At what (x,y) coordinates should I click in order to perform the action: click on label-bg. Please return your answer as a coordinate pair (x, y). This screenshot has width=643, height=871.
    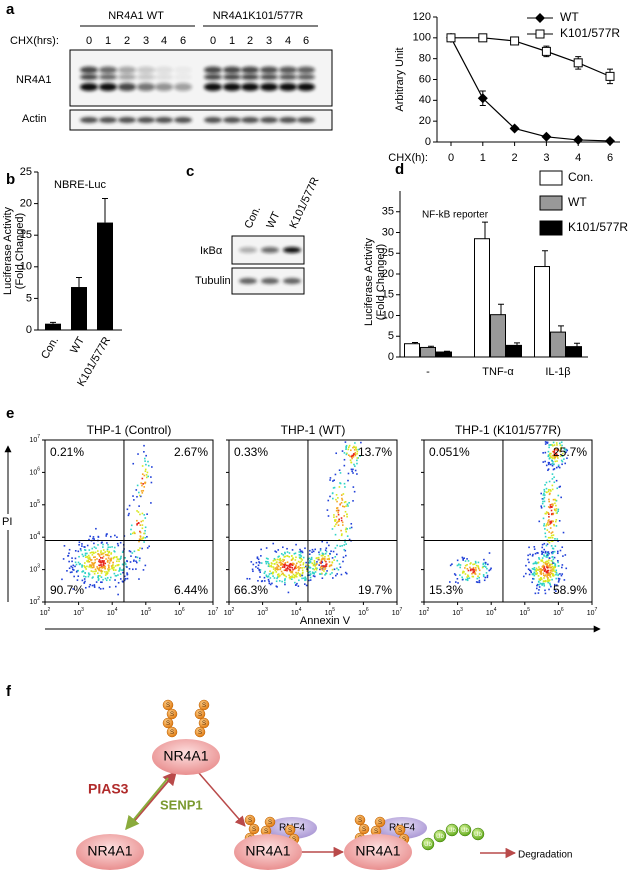
    Looking at the image, I should click on (326, 621).